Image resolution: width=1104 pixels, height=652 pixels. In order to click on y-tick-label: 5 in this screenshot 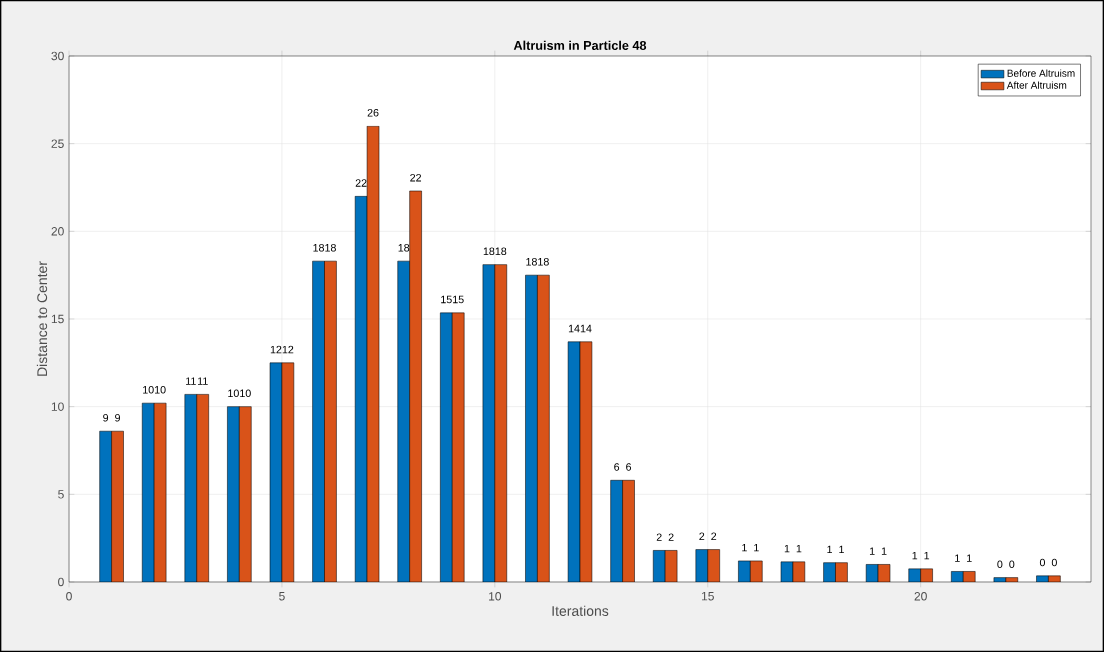, I will do `click(61, 494)`.